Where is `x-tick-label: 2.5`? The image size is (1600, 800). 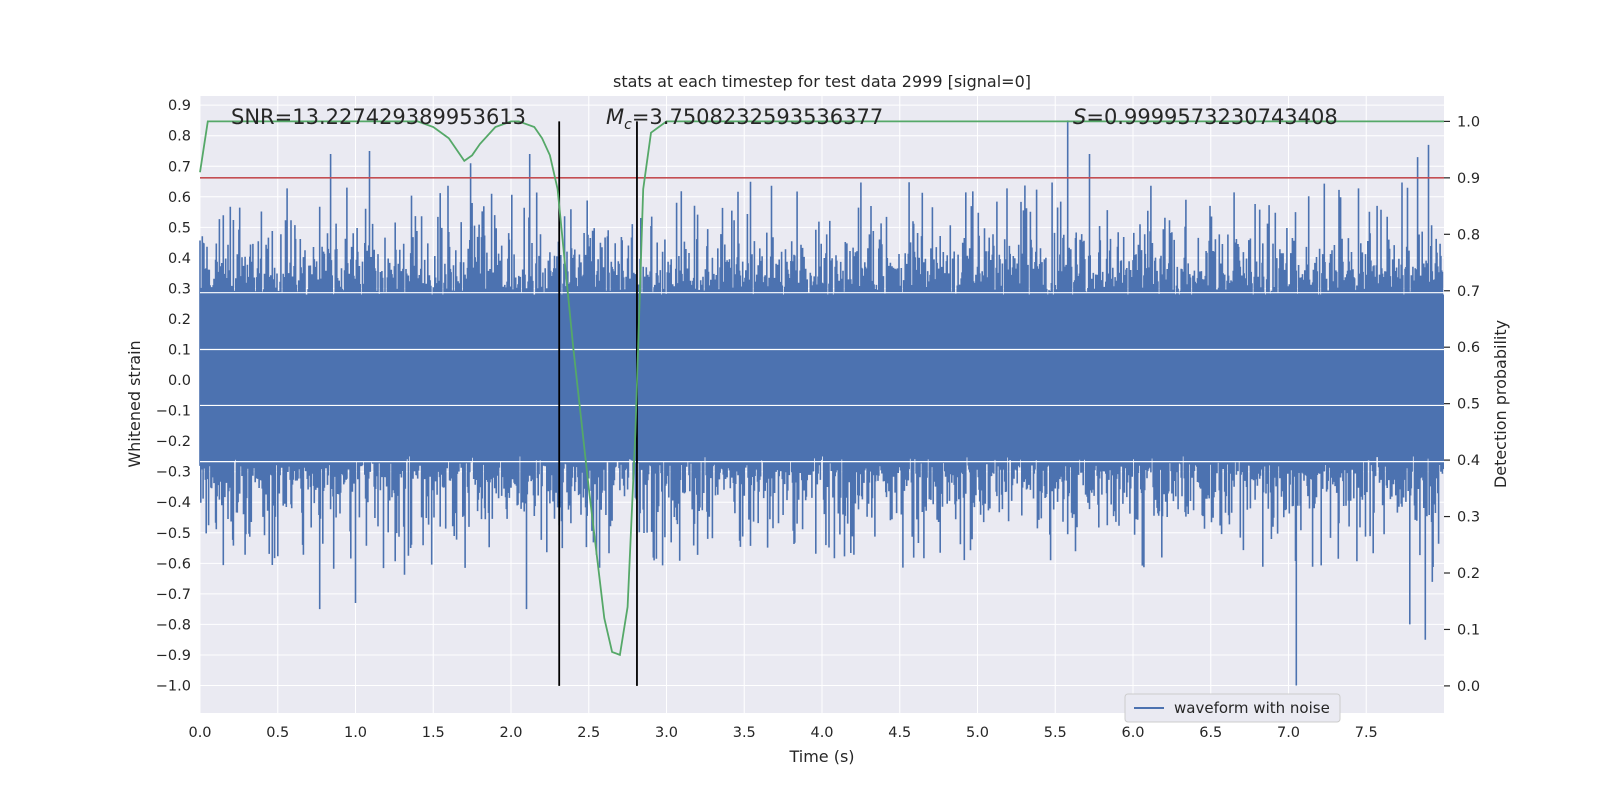 x-tick-label: 2.5 is located at coordinates (588, 733).